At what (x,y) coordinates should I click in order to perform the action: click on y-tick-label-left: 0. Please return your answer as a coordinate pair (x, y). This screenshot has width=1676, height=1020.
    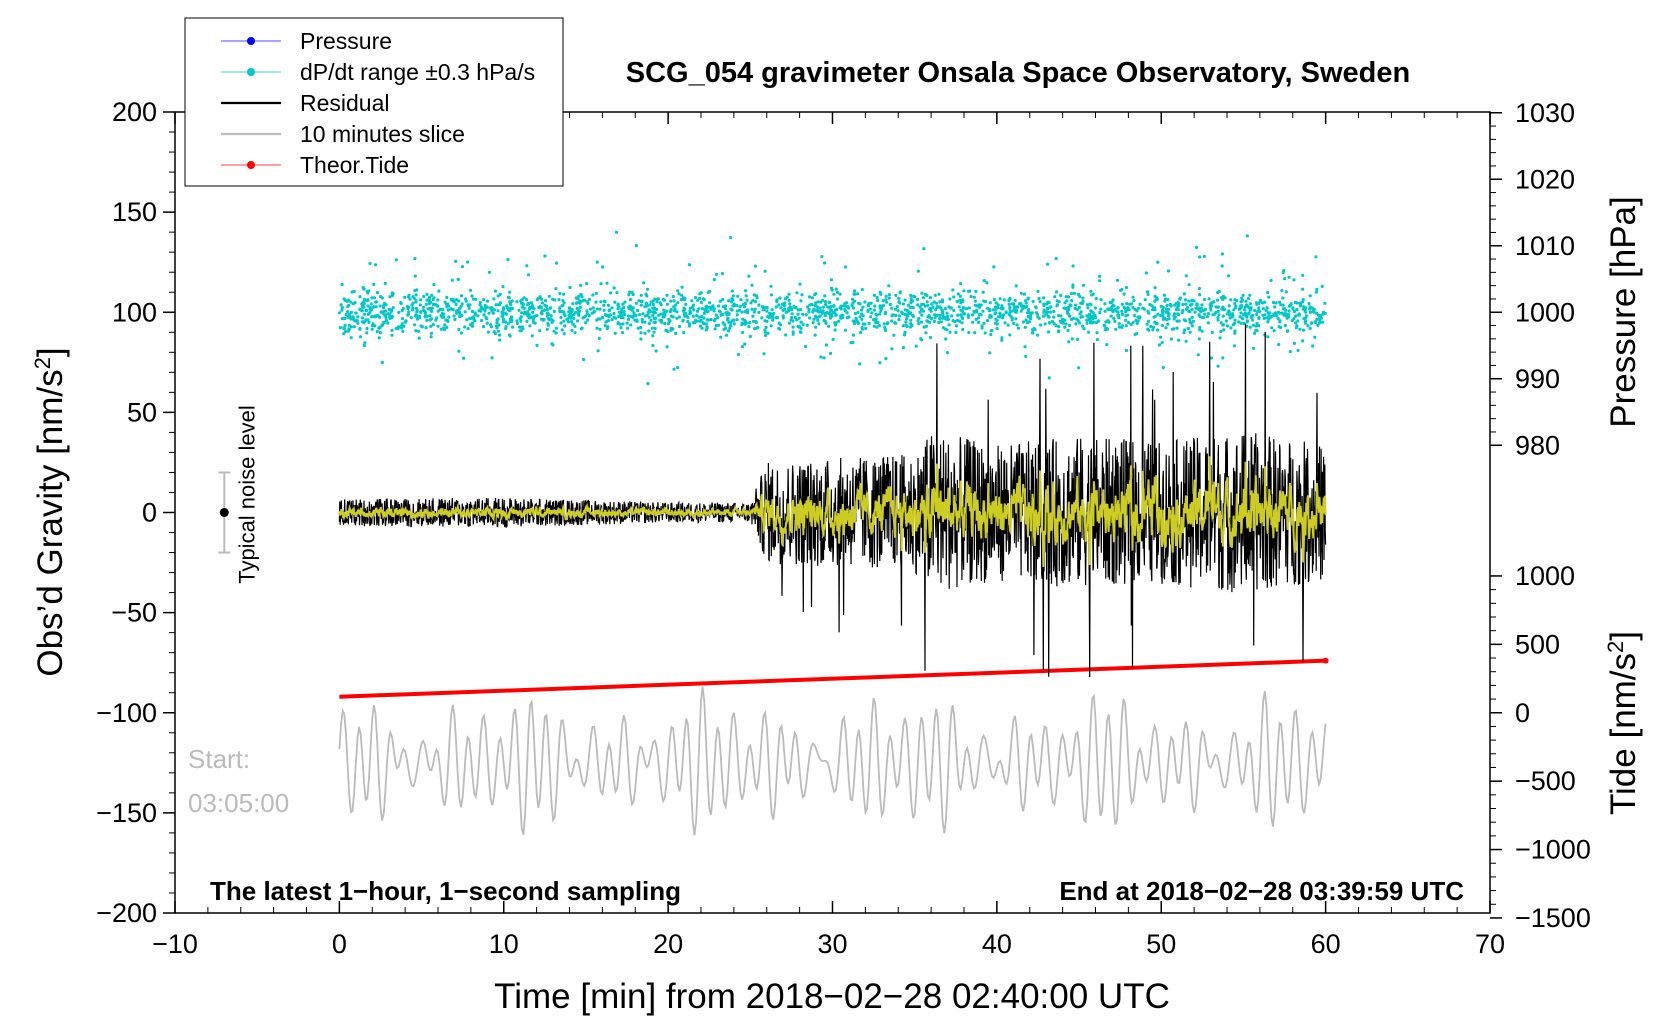
    Looking at the image, I should click on (149, 513).